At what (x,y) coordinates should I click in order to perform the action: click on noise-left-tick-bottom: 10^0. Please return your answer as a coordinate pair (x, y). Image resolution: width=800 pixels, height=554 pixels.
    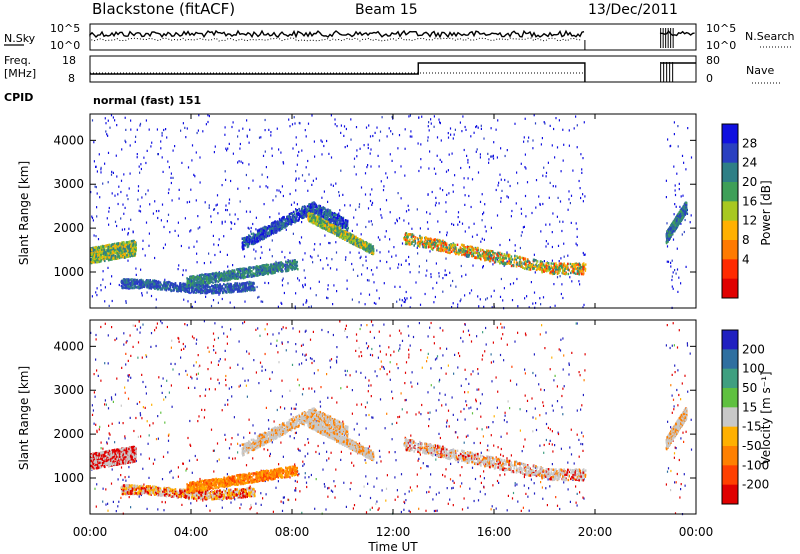
    Looking at the image, I should click on (65, 45).